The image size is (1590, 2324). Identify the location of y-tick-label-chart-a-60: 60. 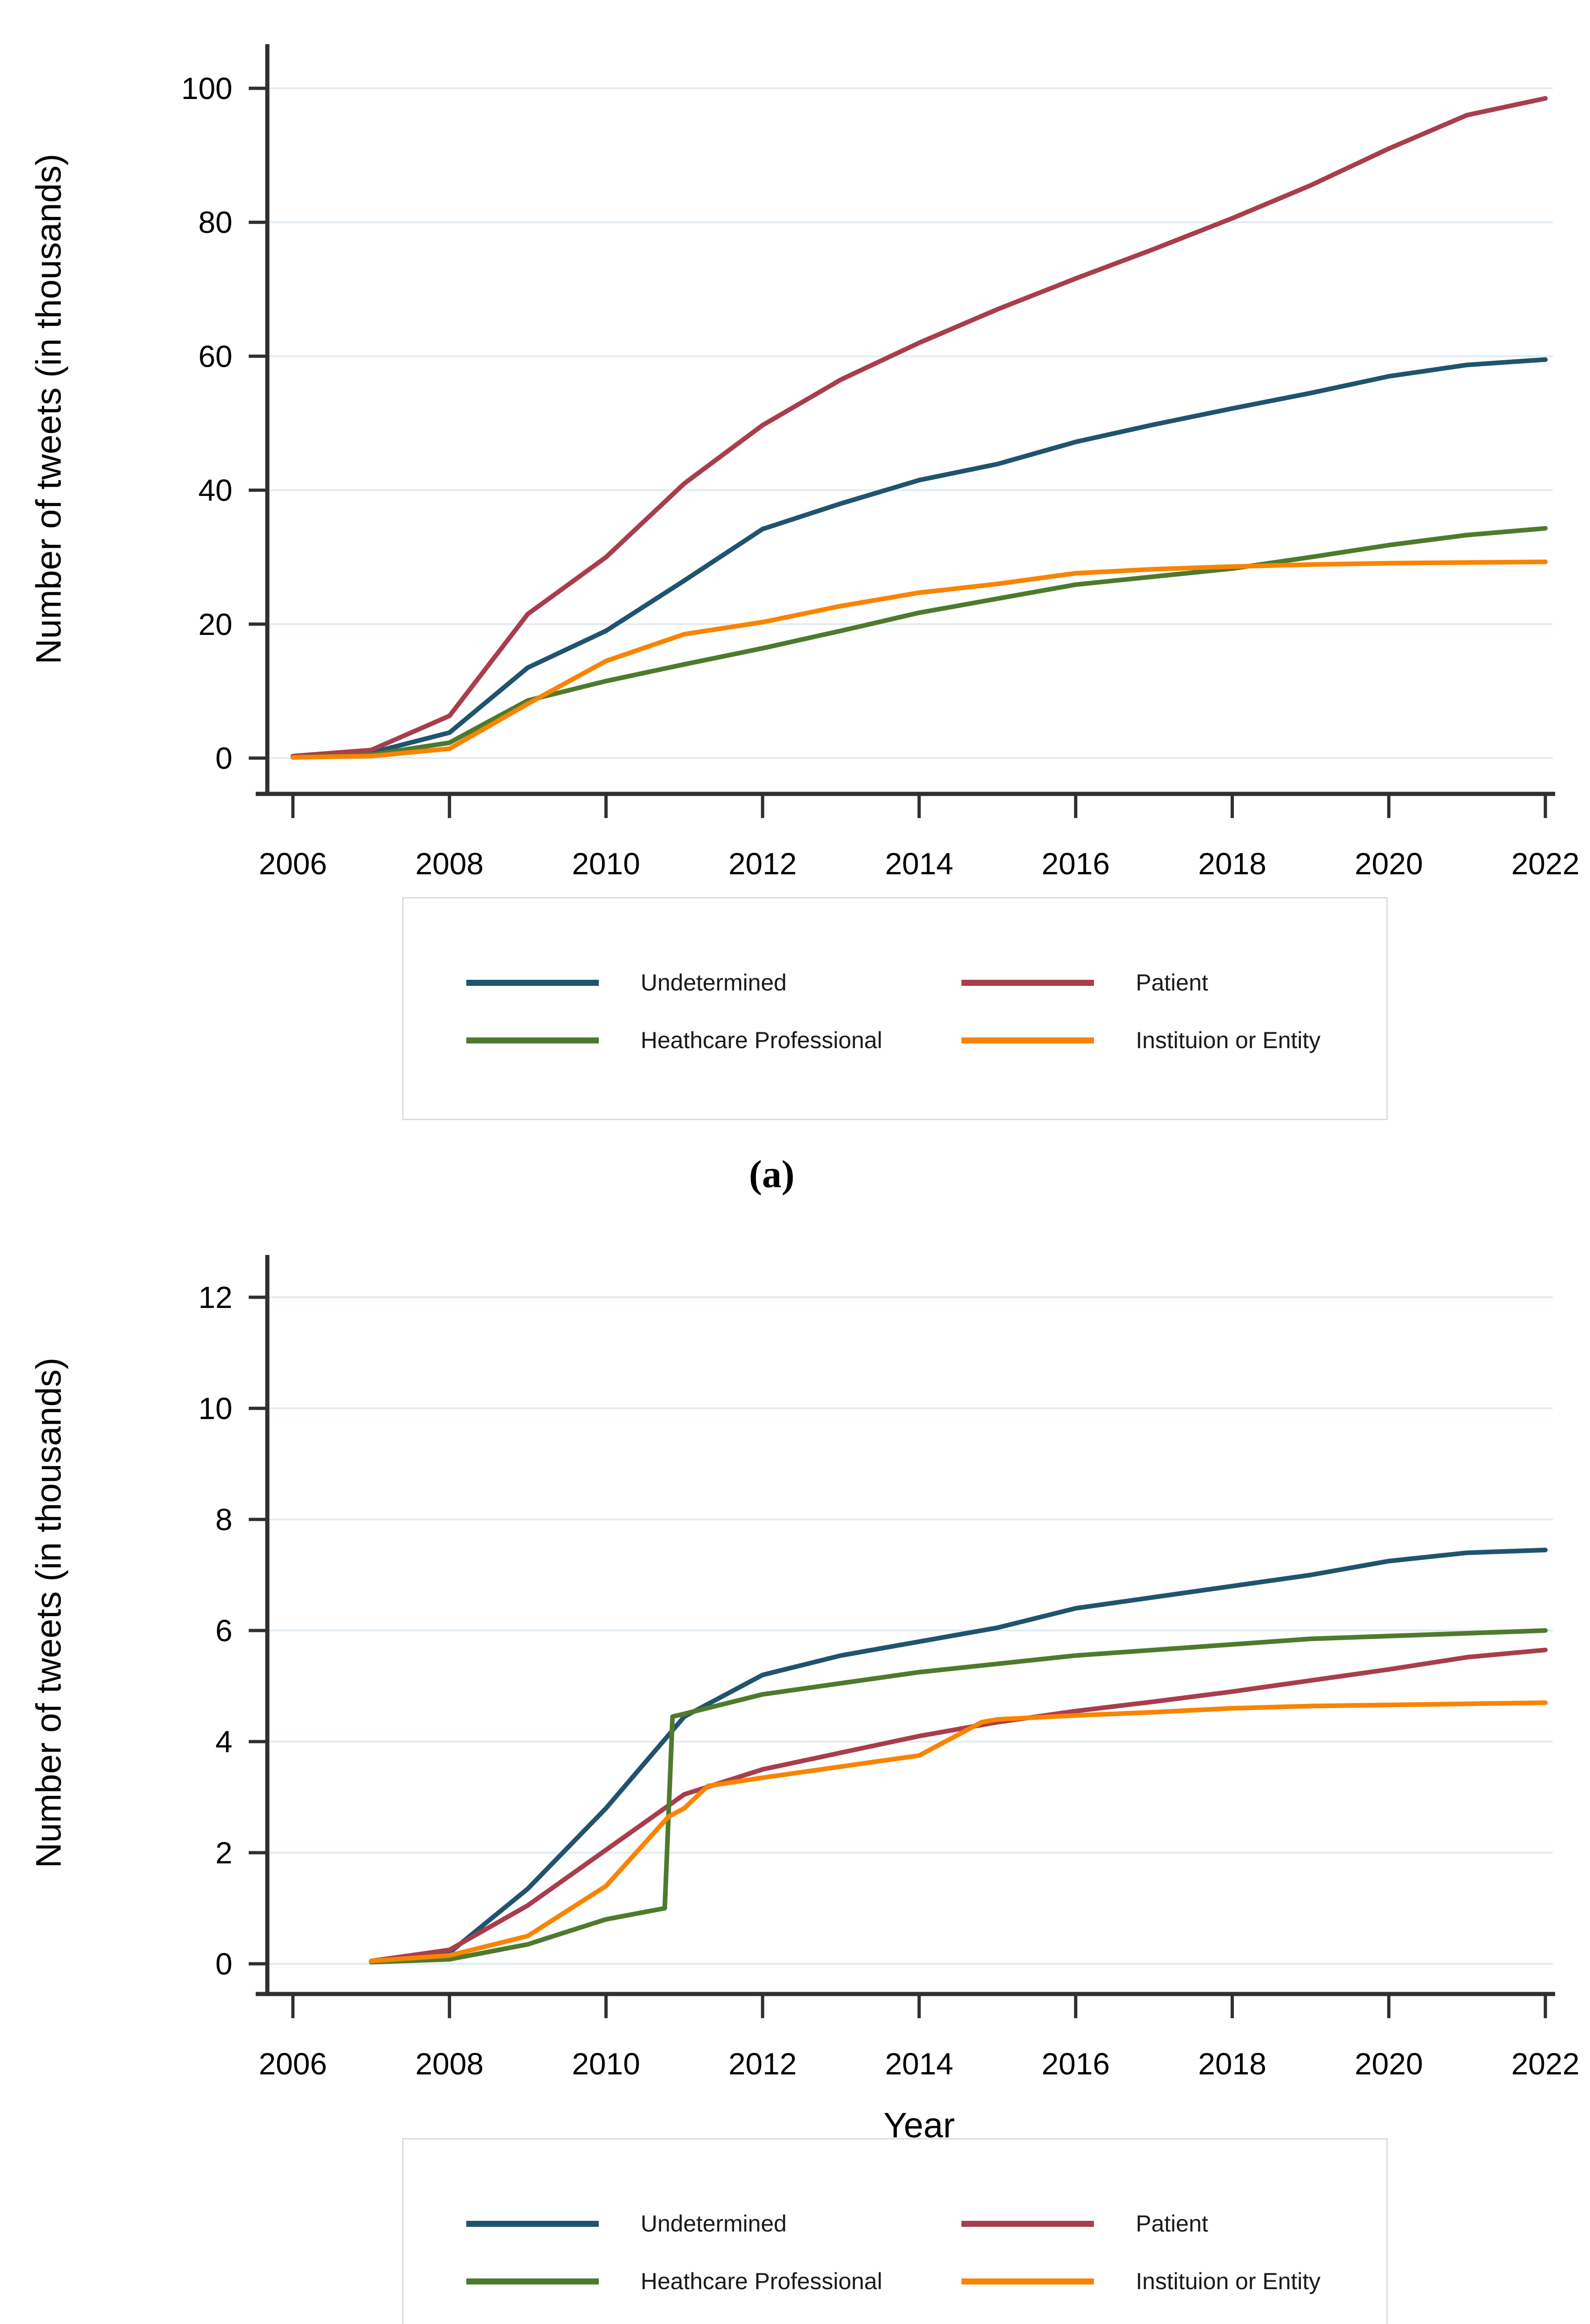
(215, 356).